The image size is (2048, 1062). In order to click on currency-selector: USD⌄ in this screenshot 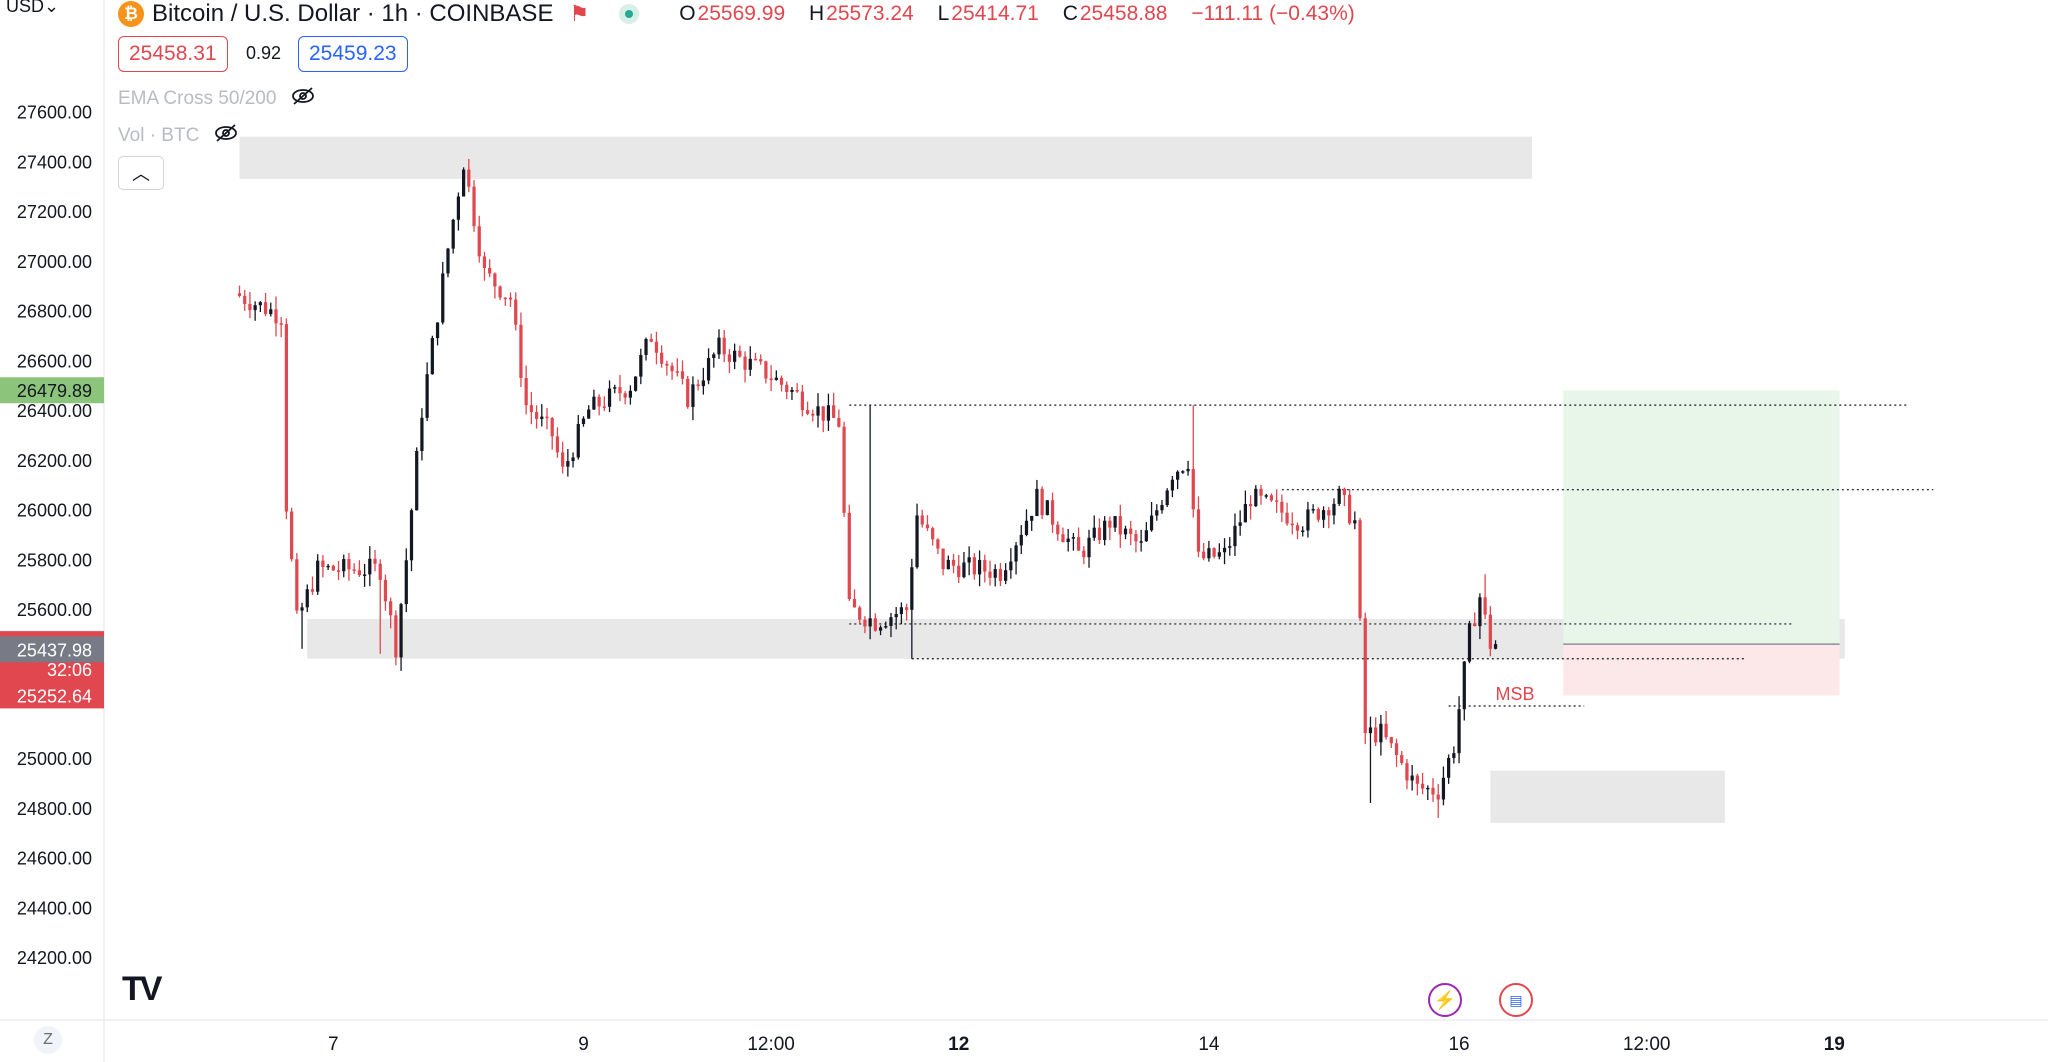, I will do `click(33, 8)`.